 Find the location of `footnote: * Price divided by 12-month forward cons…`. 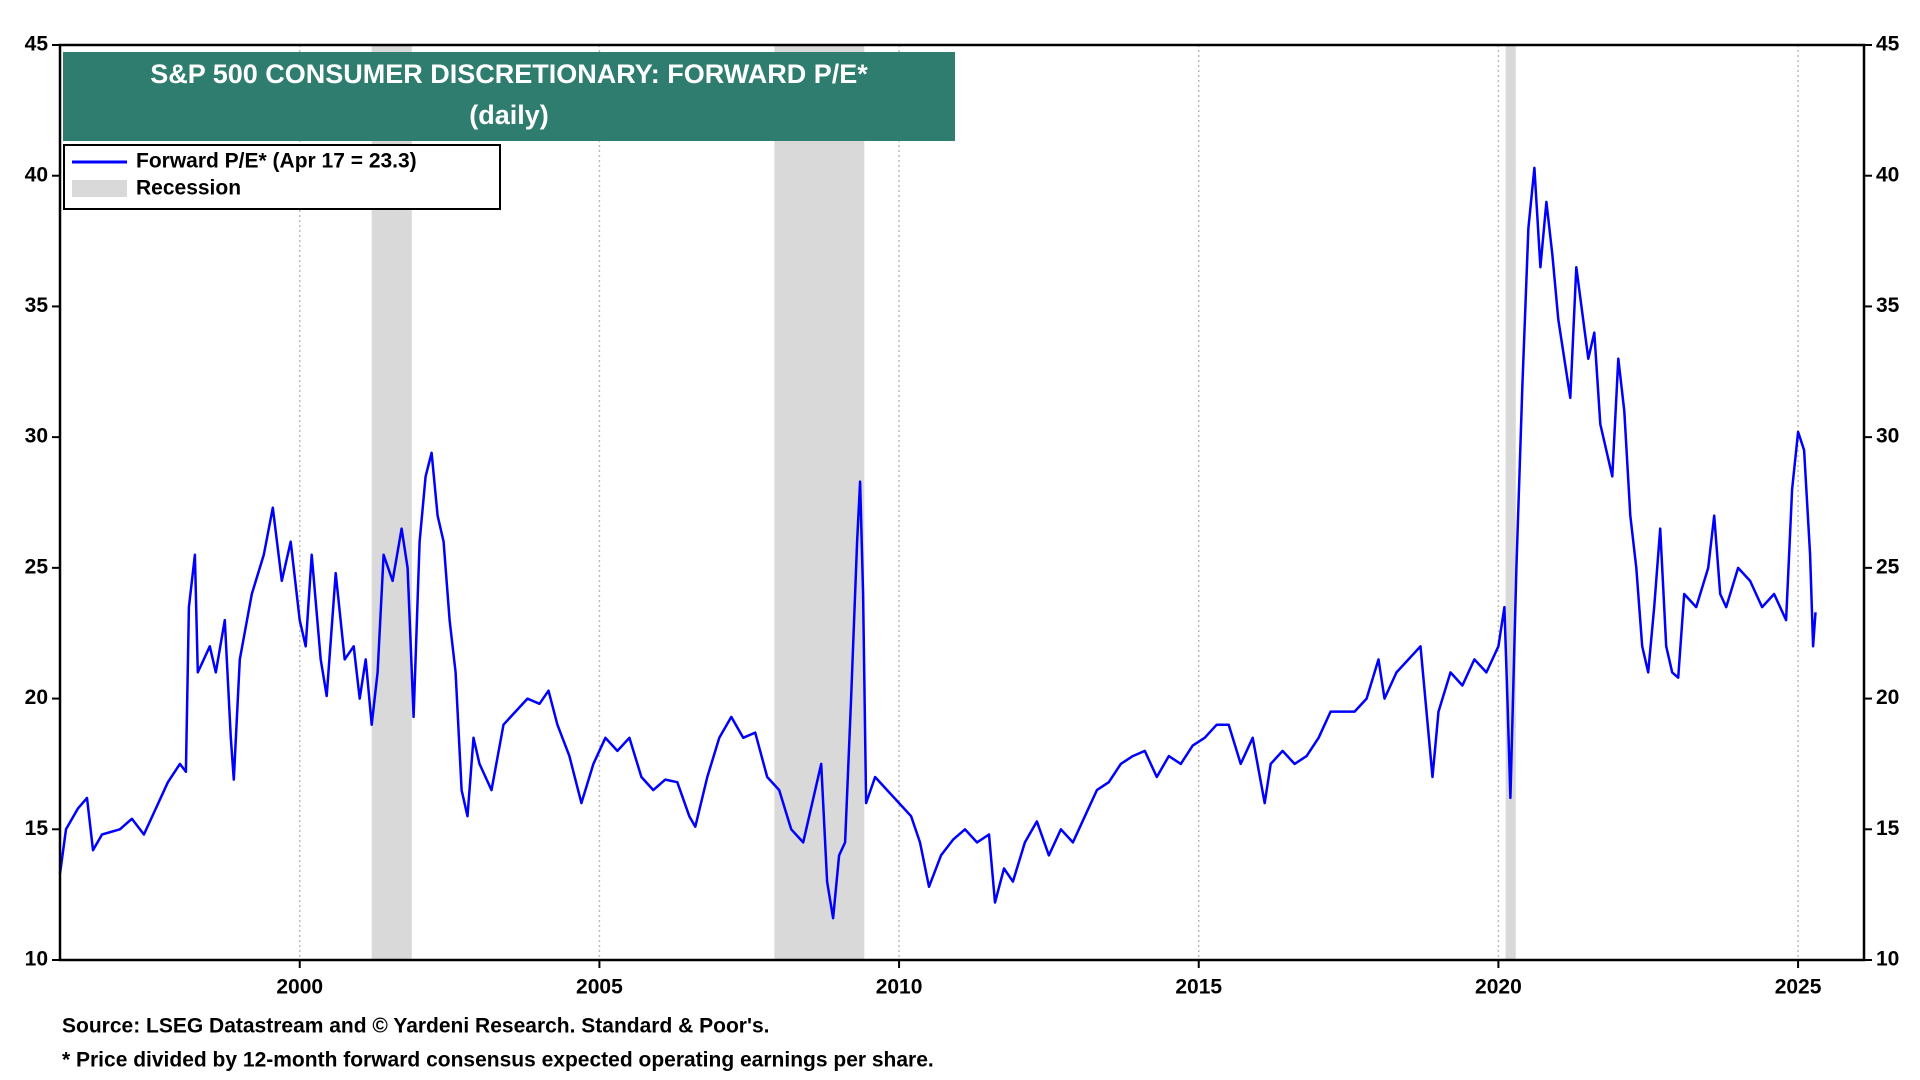

footnote: * Price divided by 12-month forward cons… is located at coordinates (498, 1060).